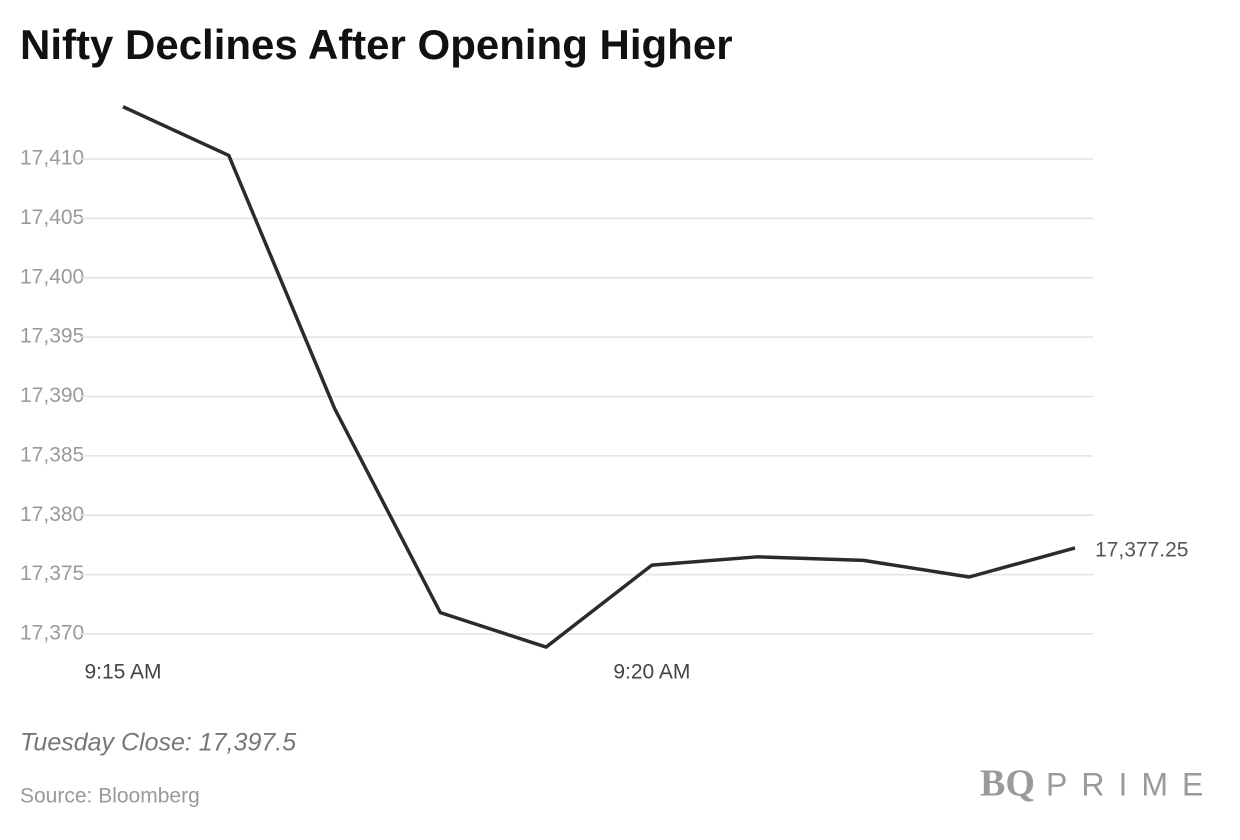 The width and height of the screenshot is (1240, 840). What do you see at coordinates (52, 573) in the screenshot?
I see `y-tick-label: 17,375` at bounding box center [52, 573].